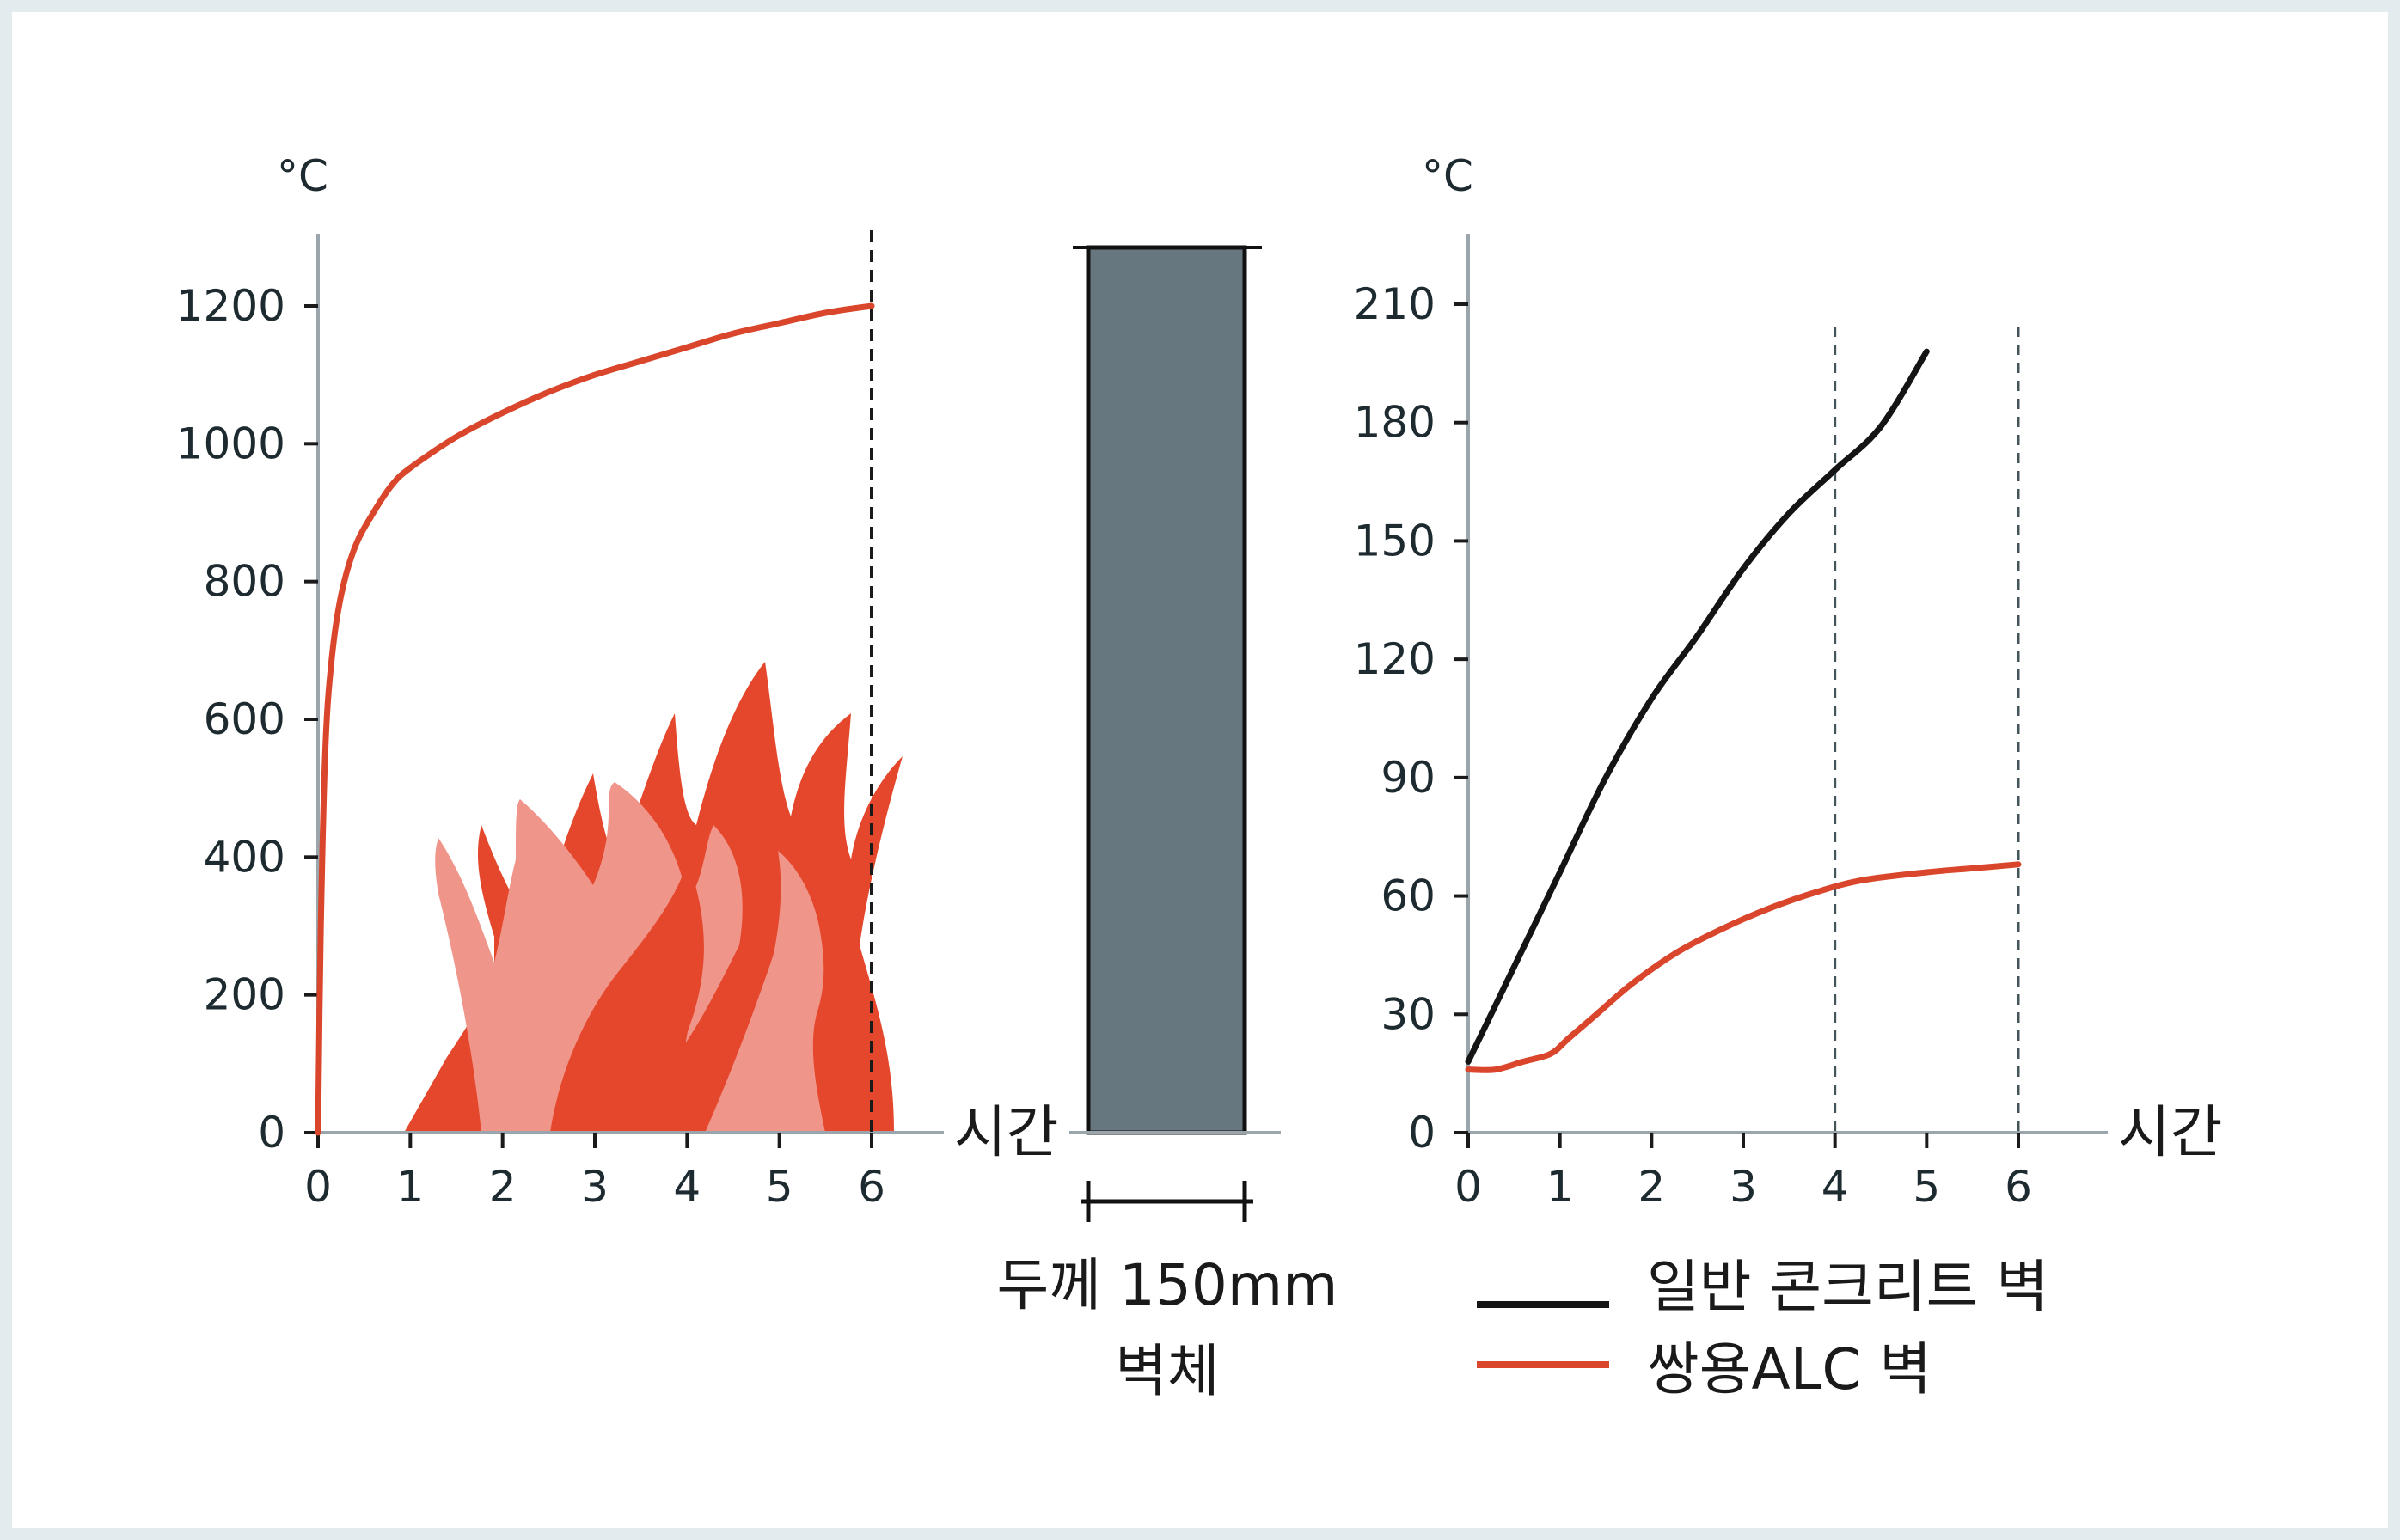 The width and height of the screenshot is (2400, 1540). I want to click on y-tick-label: 600, so click(244, 719).